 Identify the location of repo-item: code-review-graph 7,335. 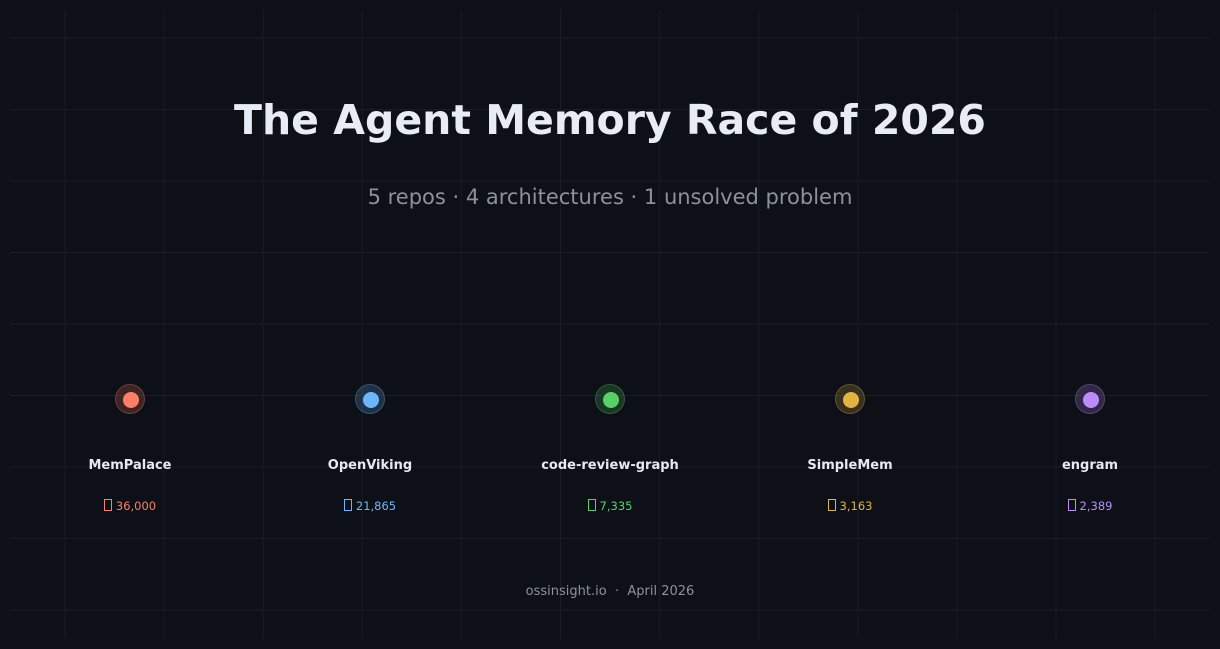
(610, 448).